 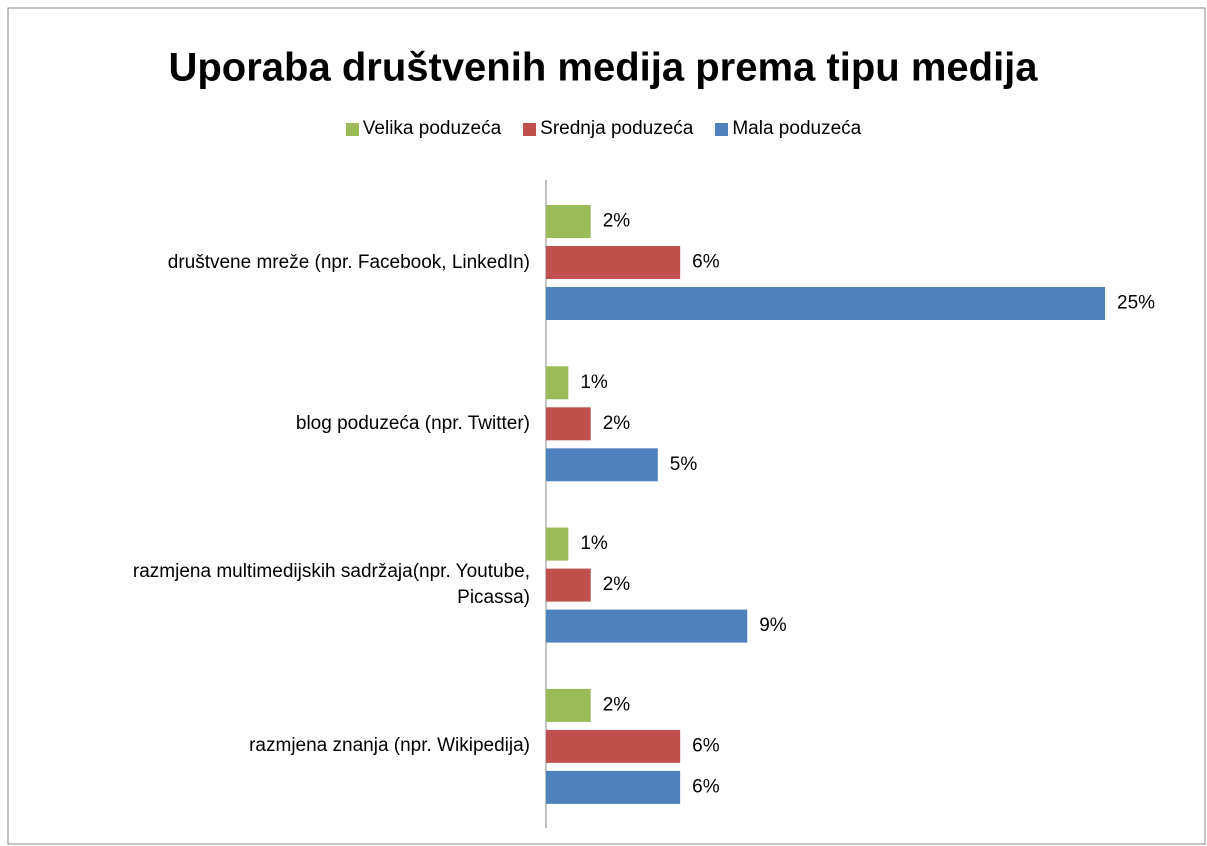 I want to click on data-label: 5%, so click(x=684, y=464).